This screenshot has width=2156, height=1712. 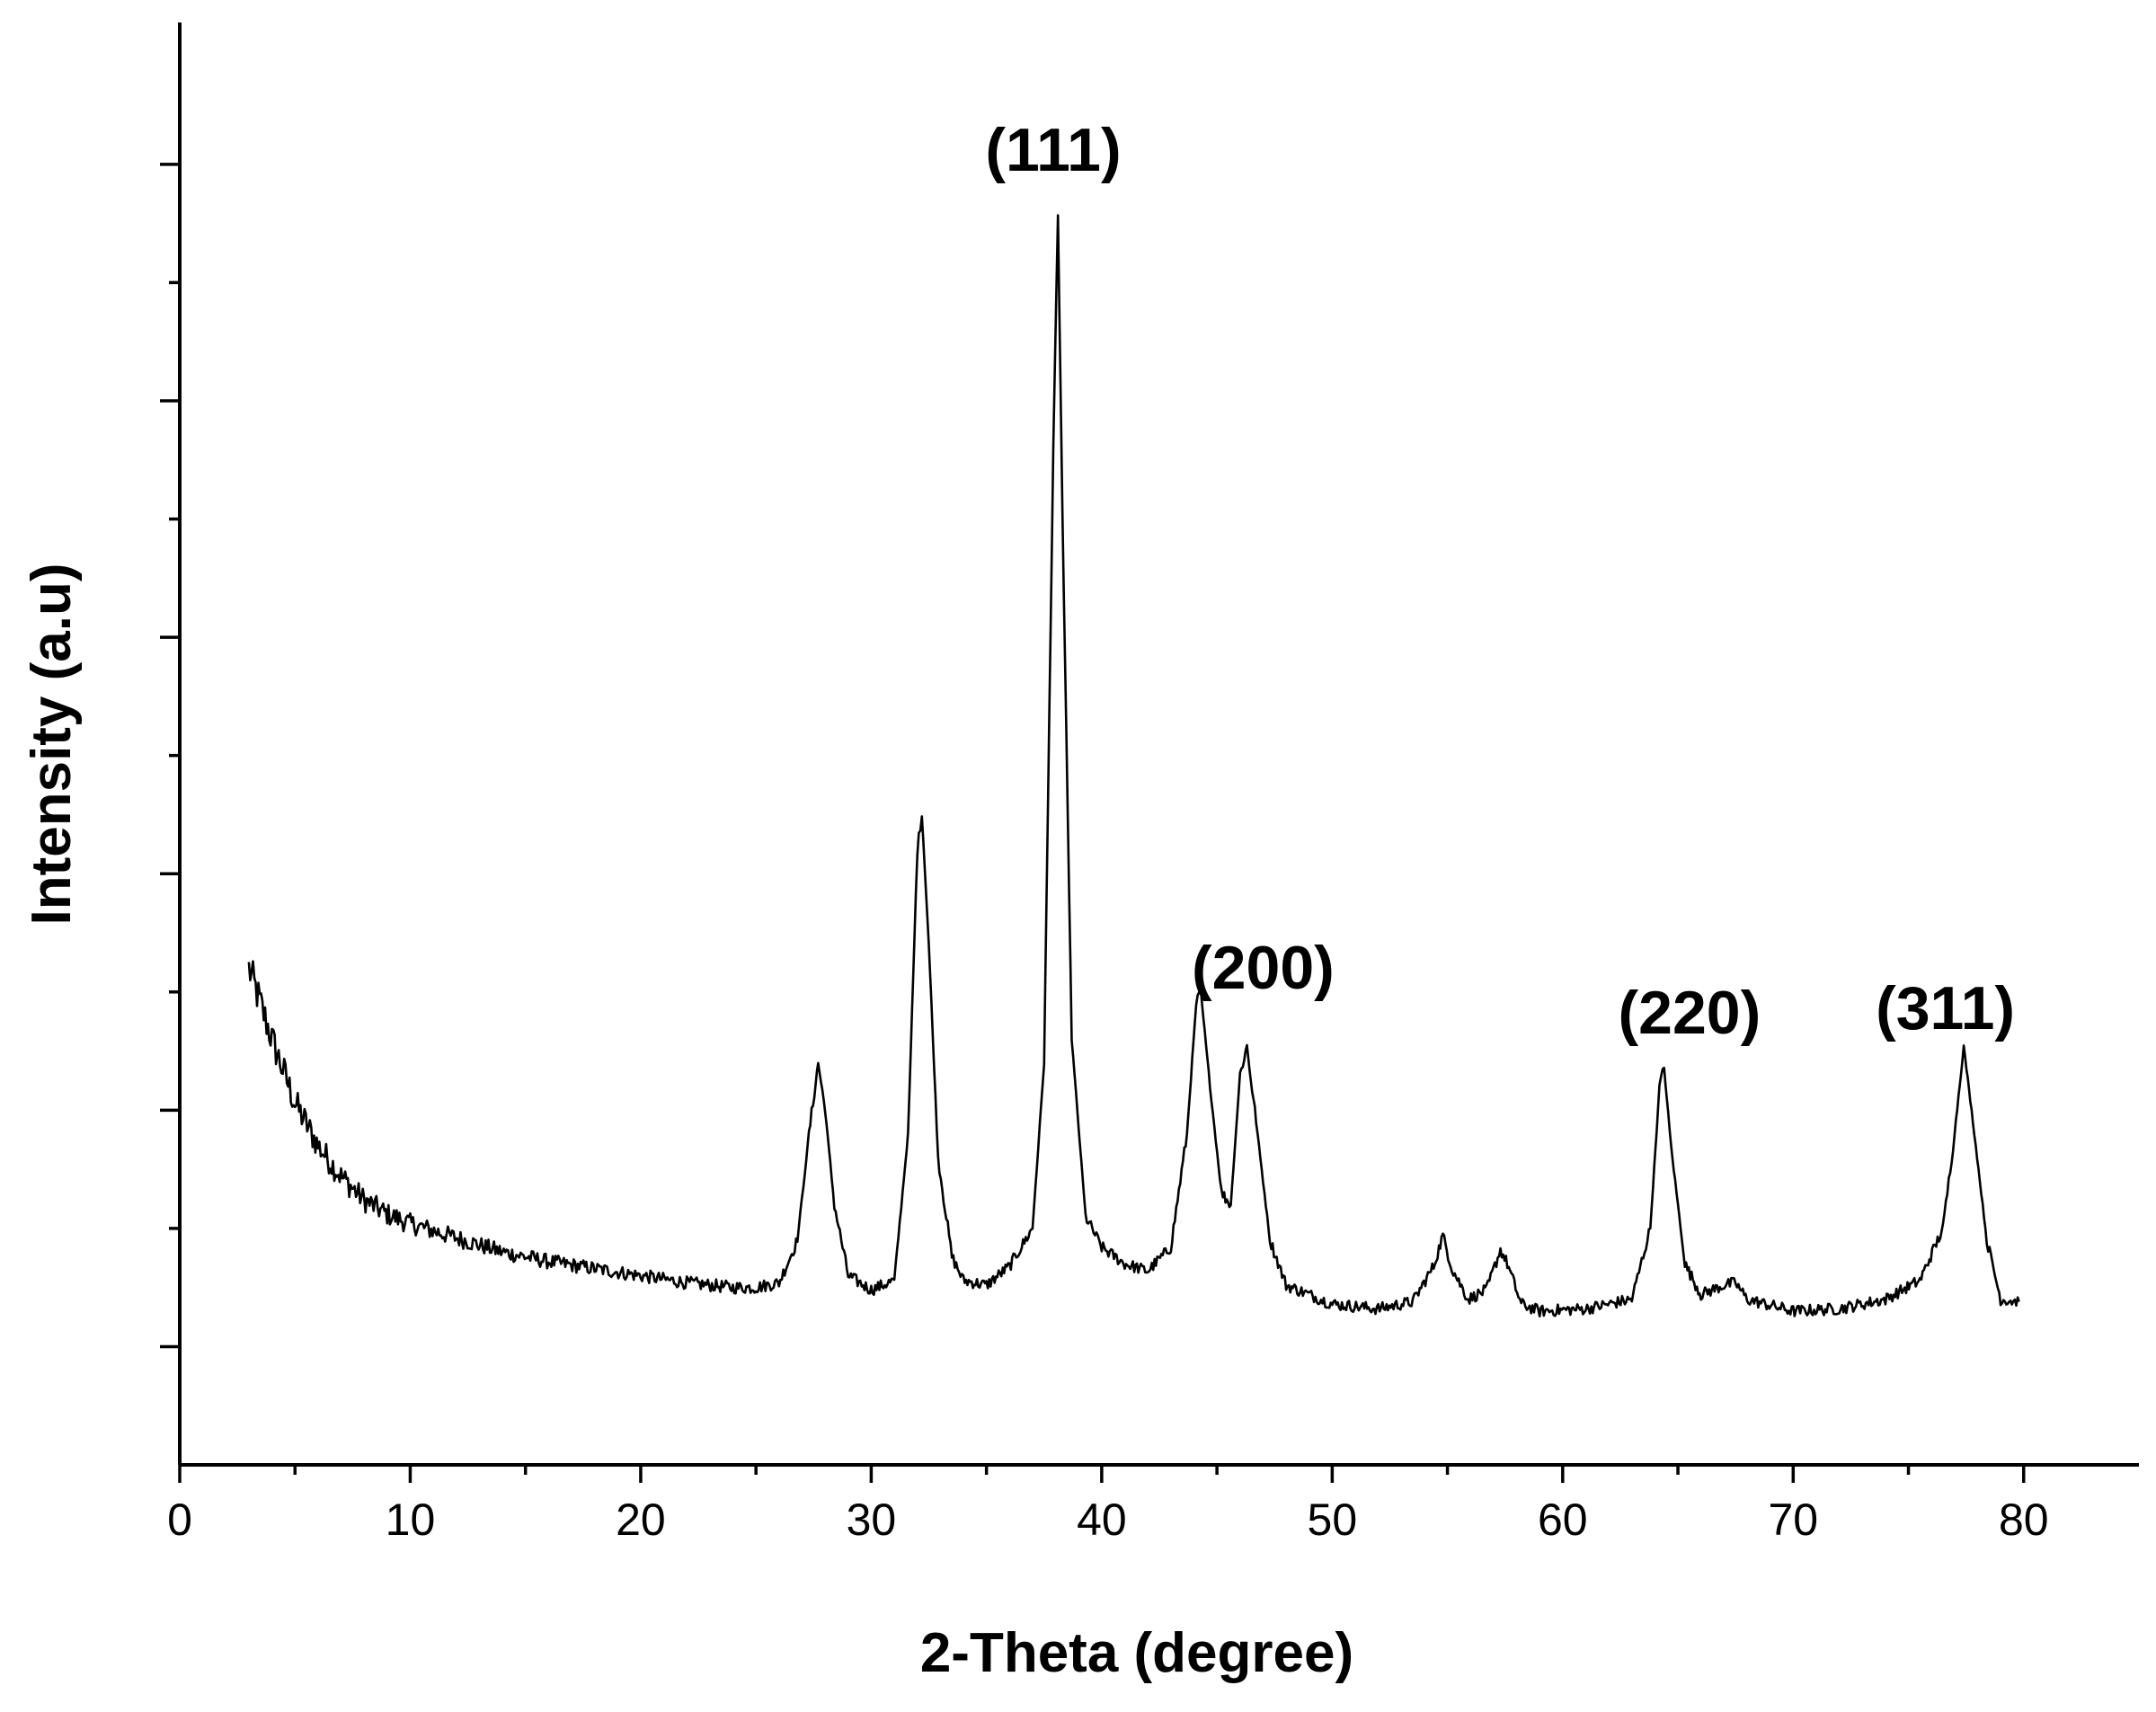 I want to click on x-tick-label: 30, so click(x=872, y=1520).